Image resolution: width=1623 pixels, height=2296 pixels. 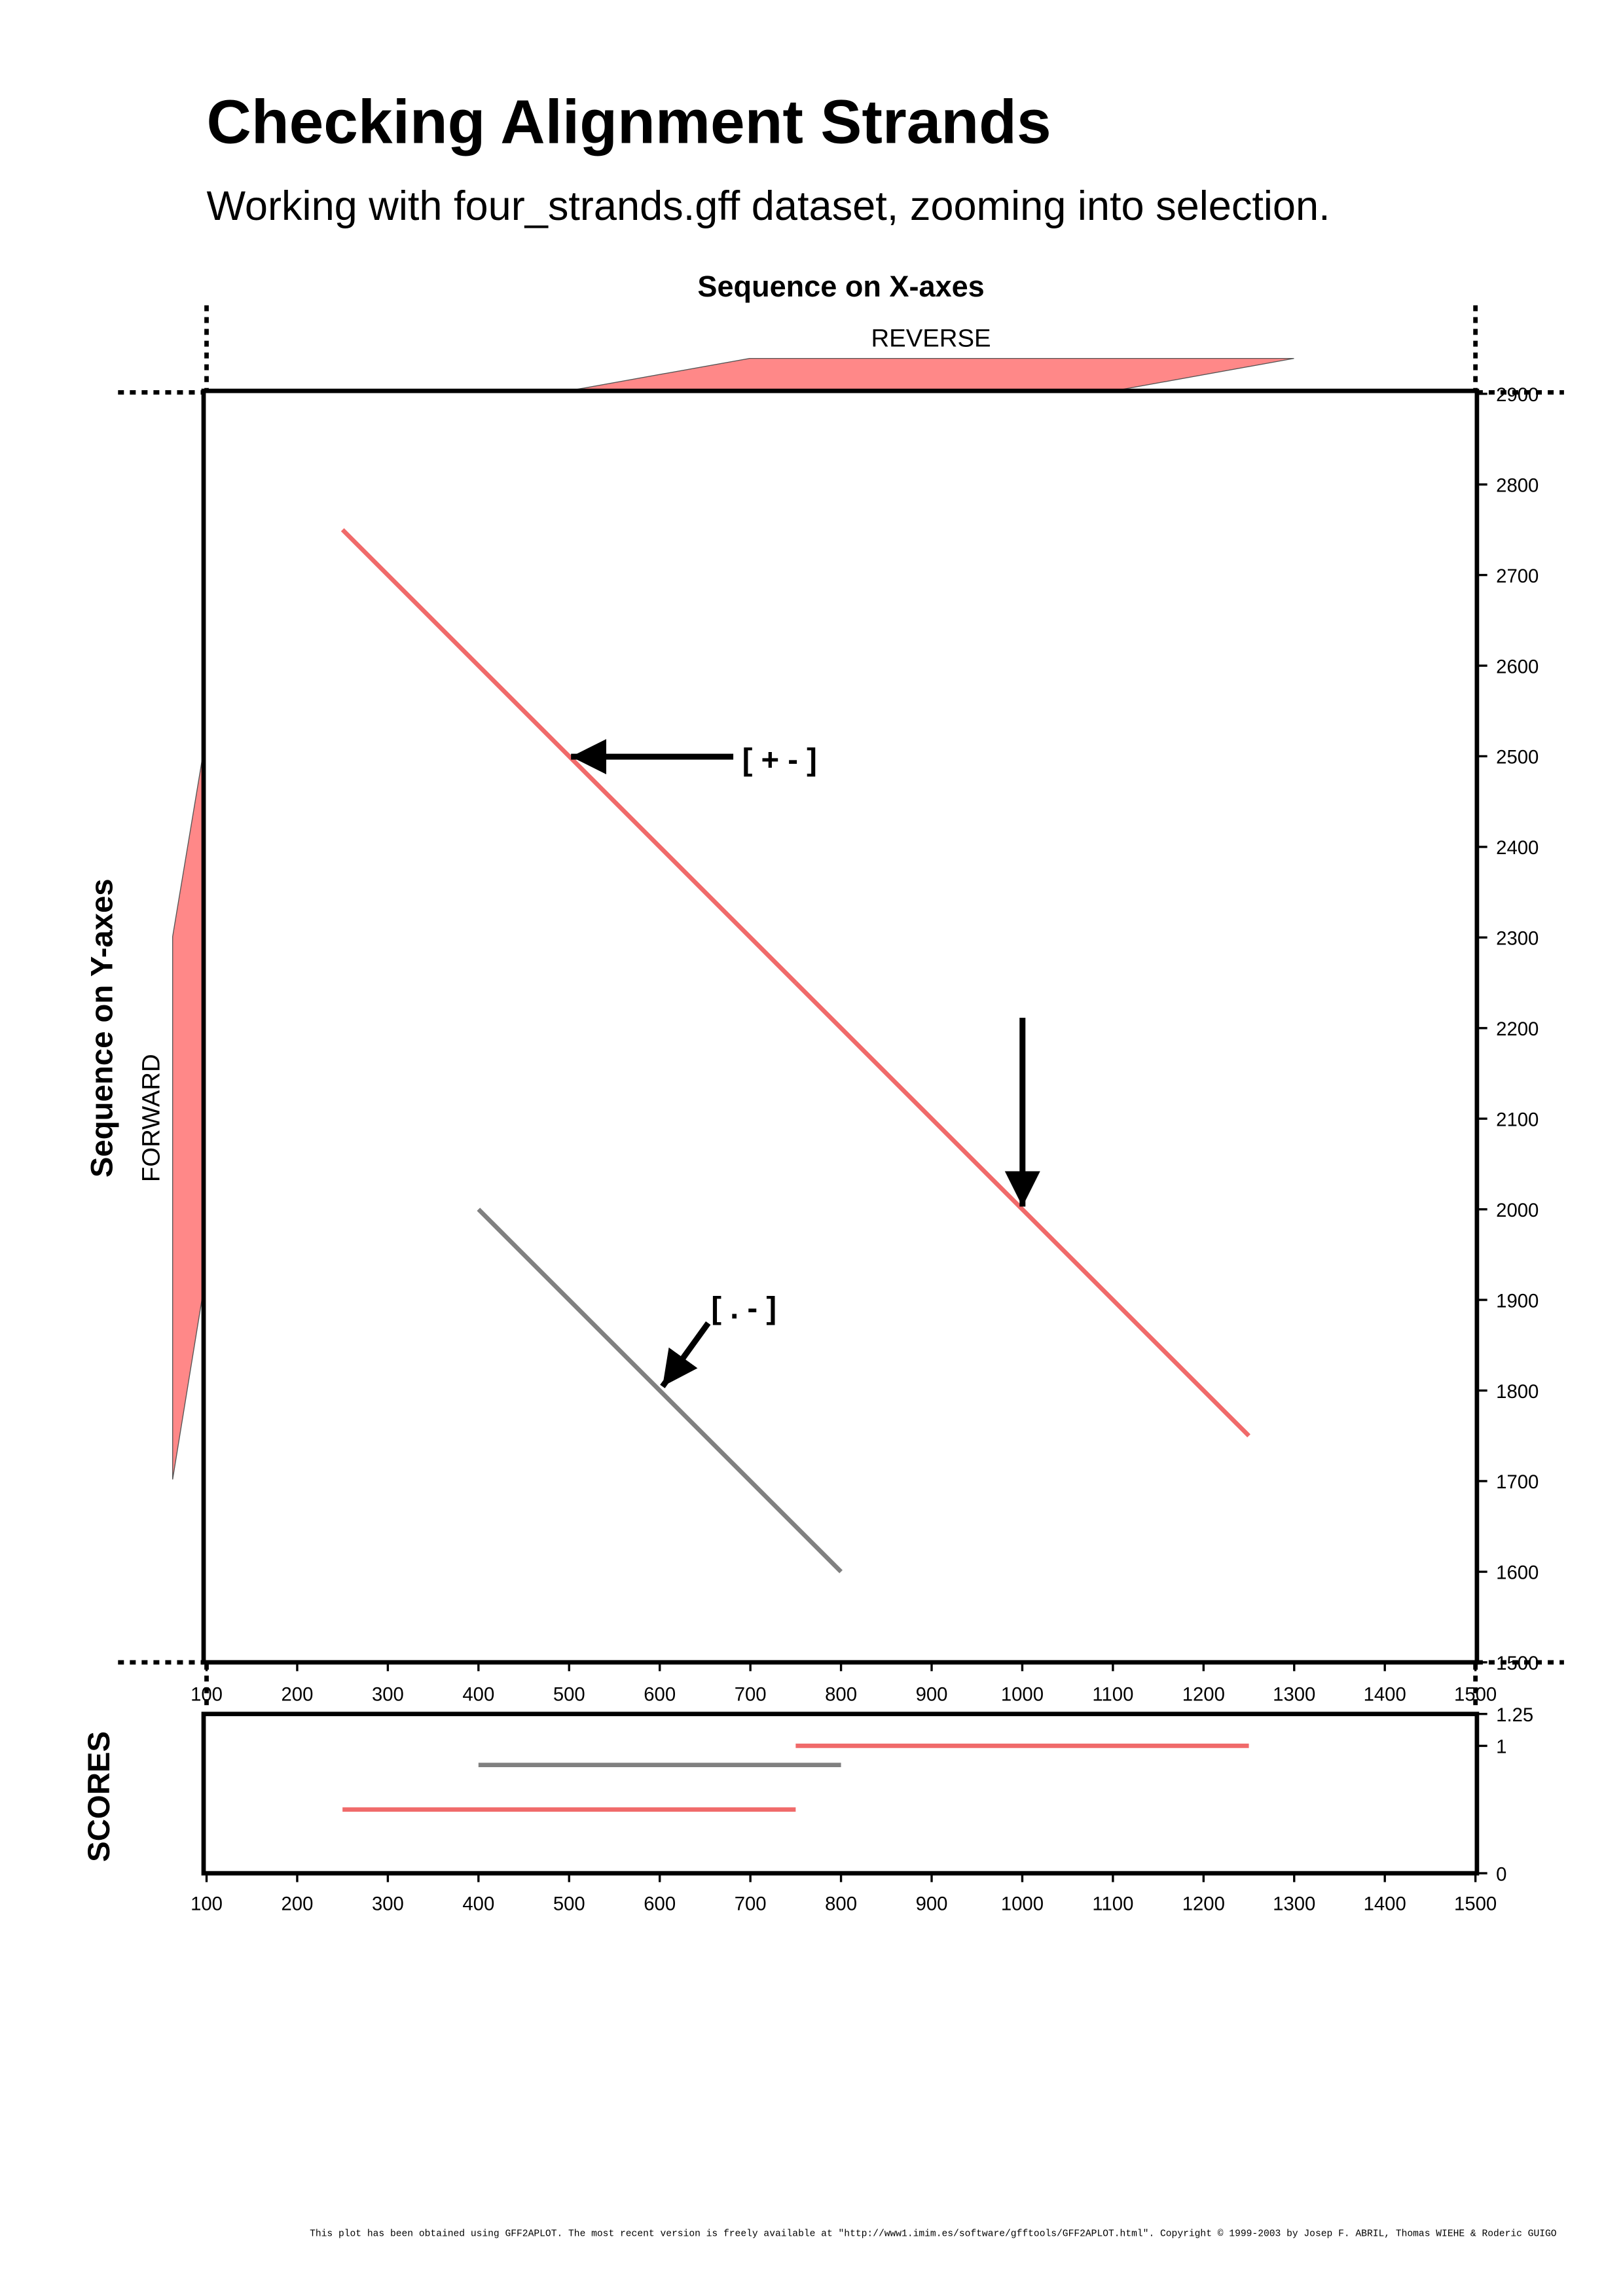 I want to click on annotation: [ + - ], so click(x=779, y=759).